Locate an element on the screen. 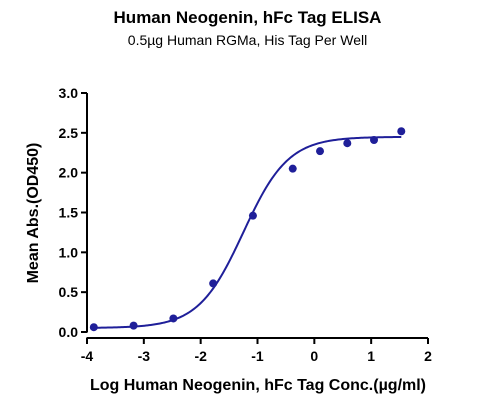 This screenshot has width=495, height=400. y-tick-label: 3.0 is located at coordinates (69, 93).